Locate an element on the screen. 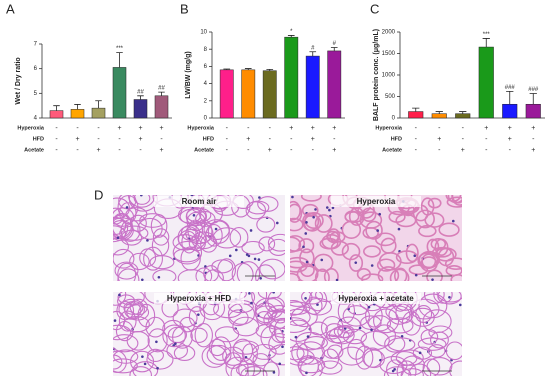  significance-label: * is located at coordinates (291, 32).